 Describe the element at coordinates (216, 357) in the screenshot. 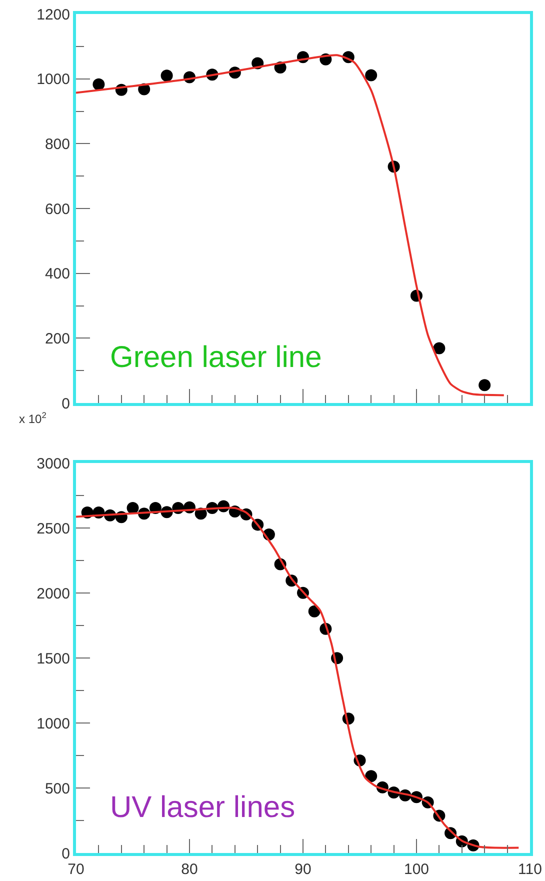

I see `annotation: Green laser line` at that location.